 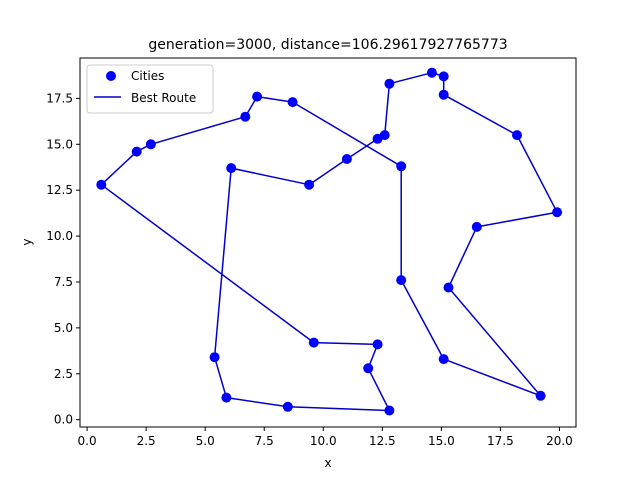 I want to click on x-axis: 0.0 2.5 5.0 7.5 10.0 12.5 15.0 17.5 20.0, so click(x=325, y=437).